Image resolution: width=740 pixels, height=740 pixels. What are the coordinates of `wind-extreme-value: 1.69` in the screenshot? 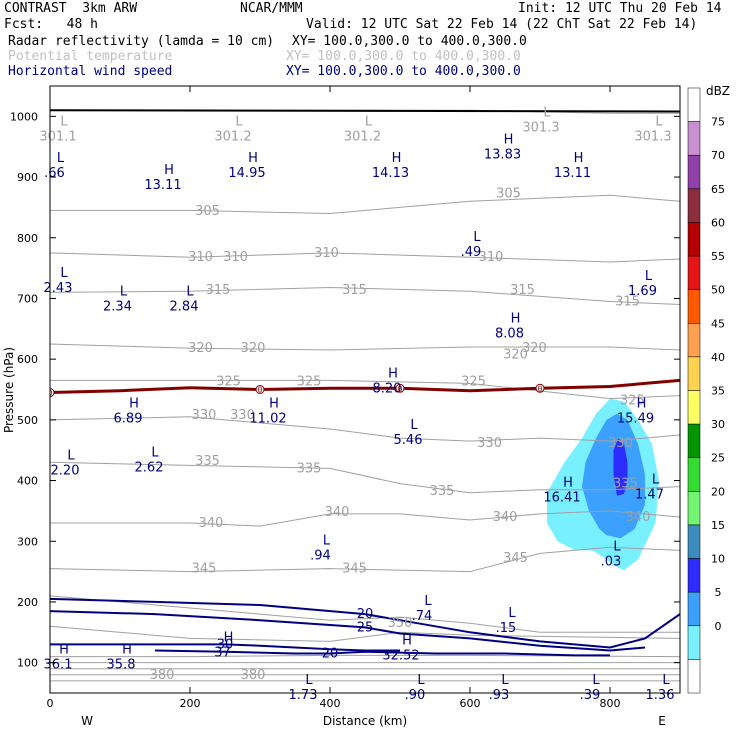 It's located at (642, 291).